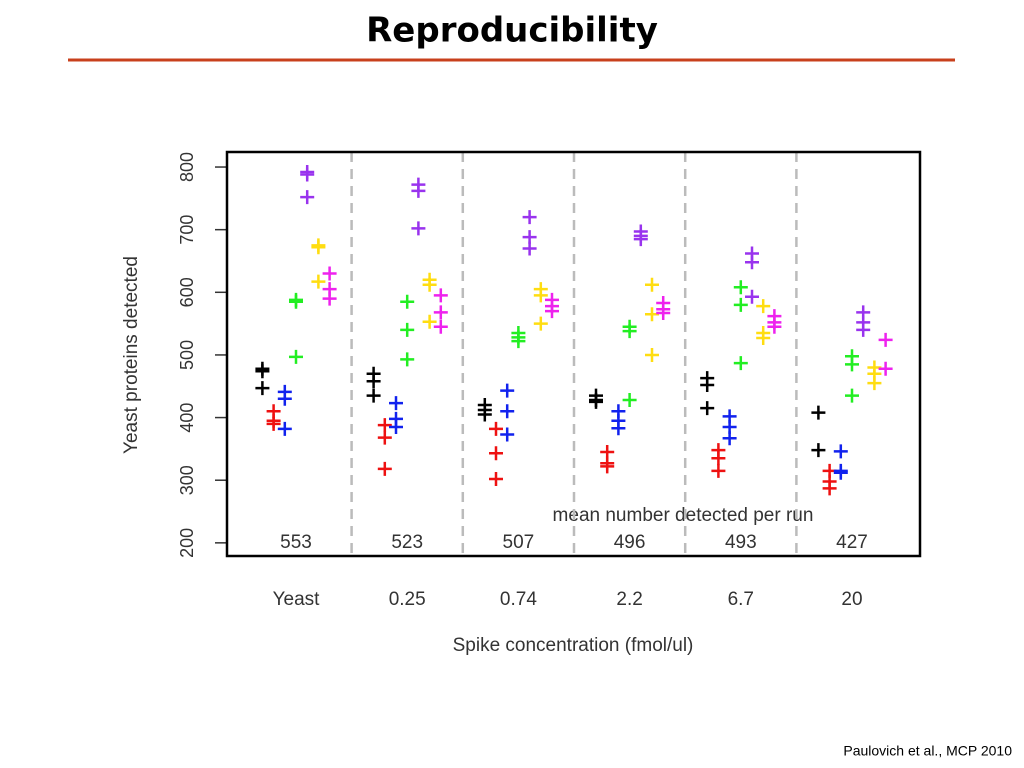 The image size is (1024, 768). I want to click on y-tick-label: 200, so click(187, 543).